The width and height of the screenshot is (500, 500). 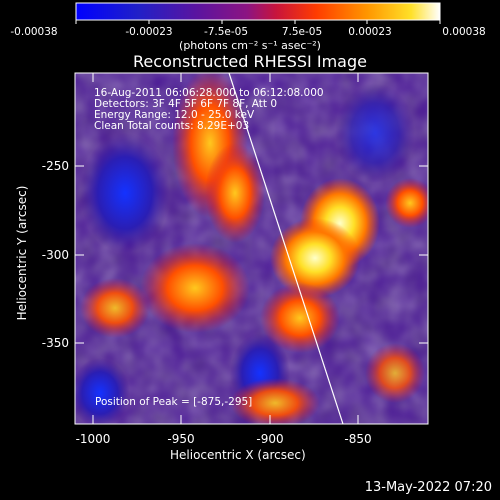 I want to click on colorbar-tick: 7.5e-05, so click(x=302, y=32).